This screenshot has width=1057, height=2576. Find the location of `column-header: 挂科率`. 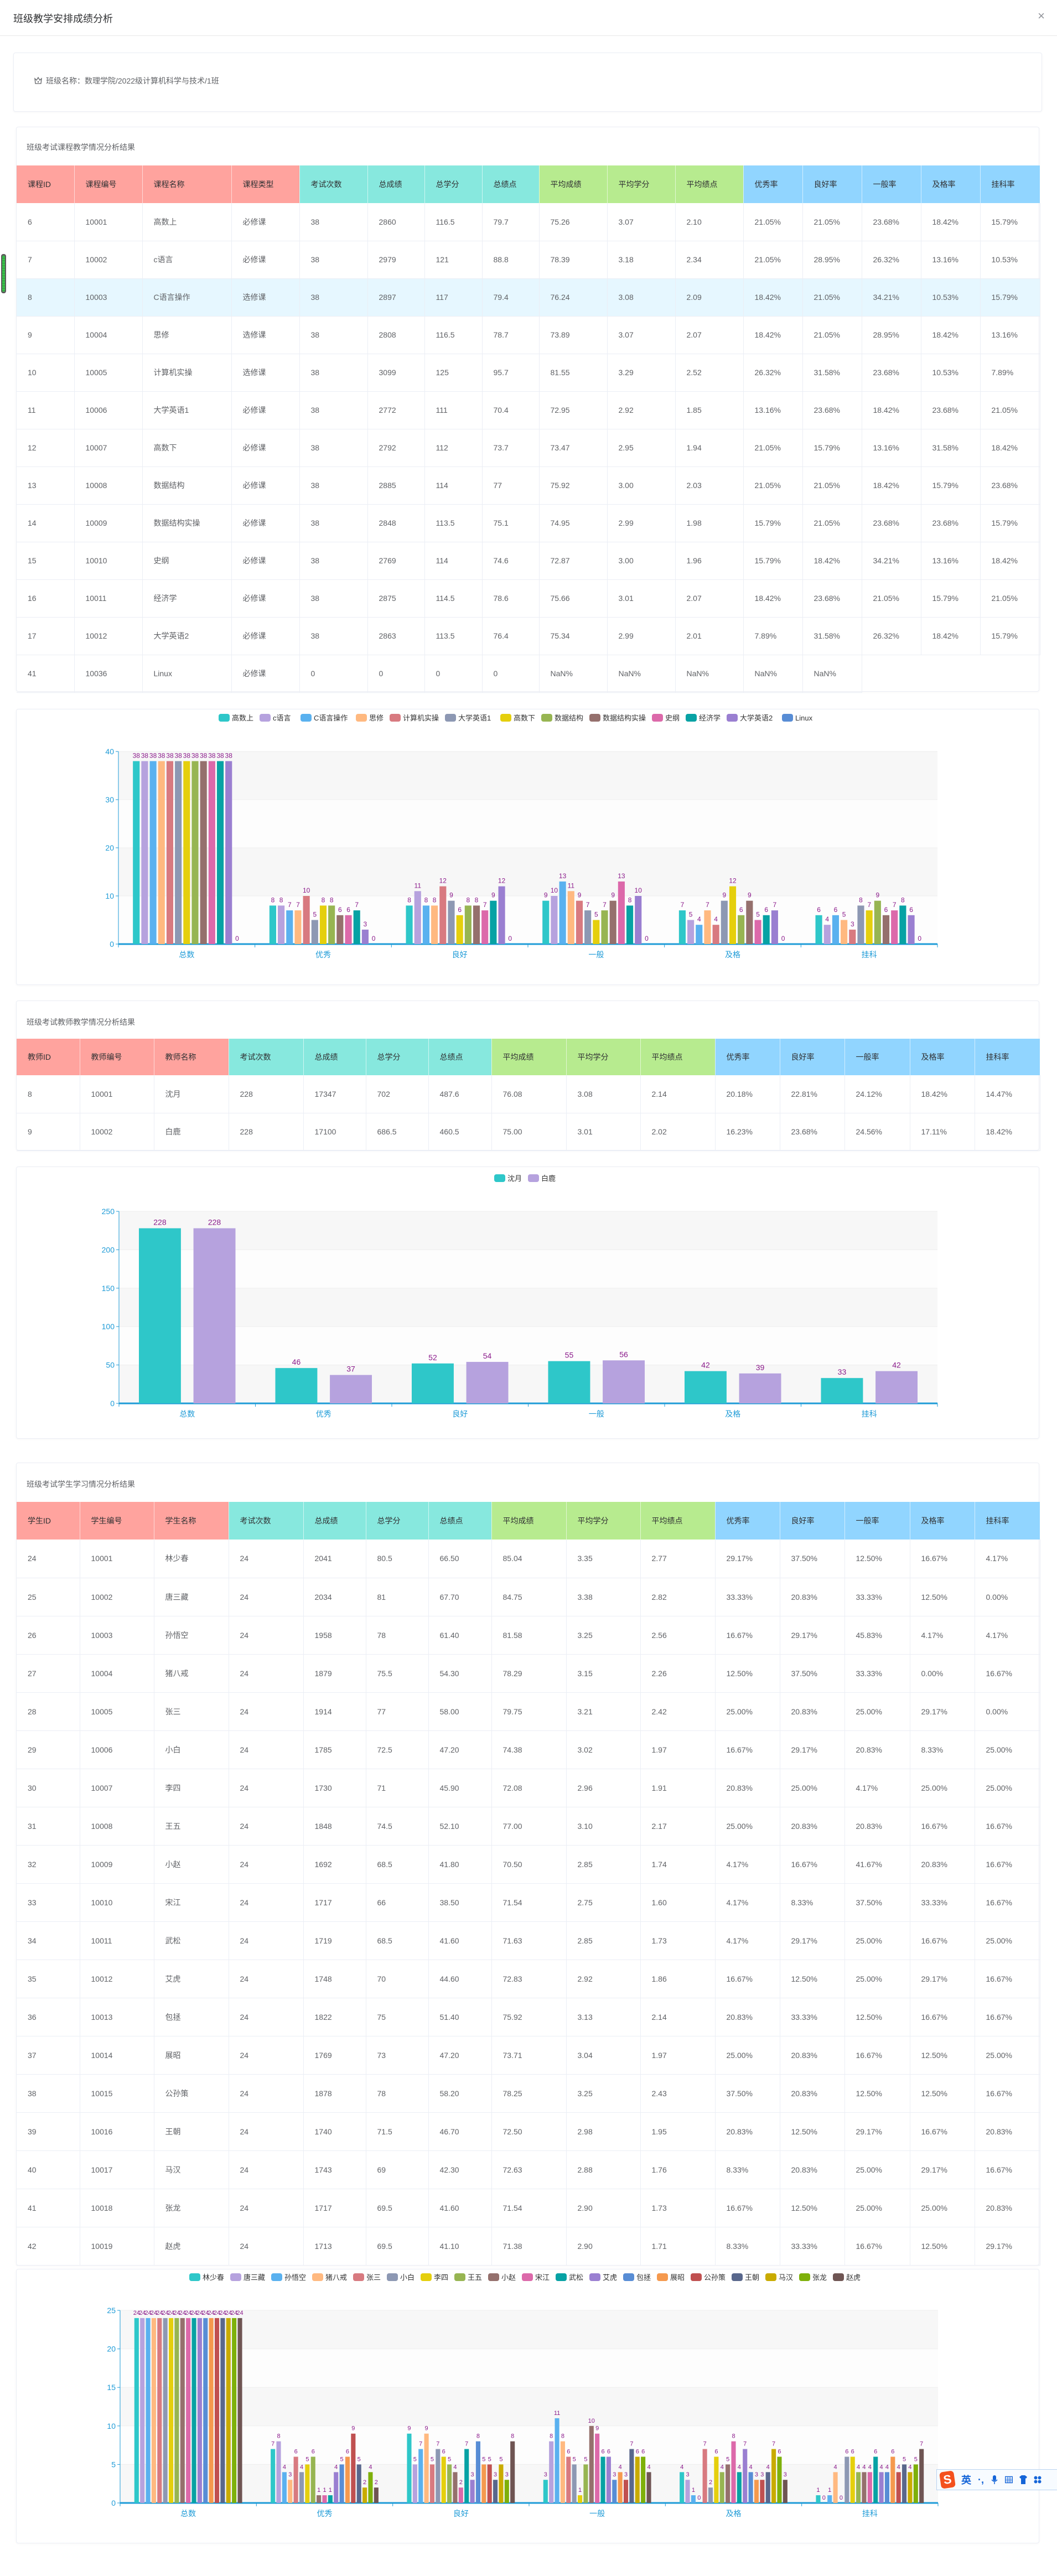

column-header: 挂科率 is located at coordinates (1010, 184).